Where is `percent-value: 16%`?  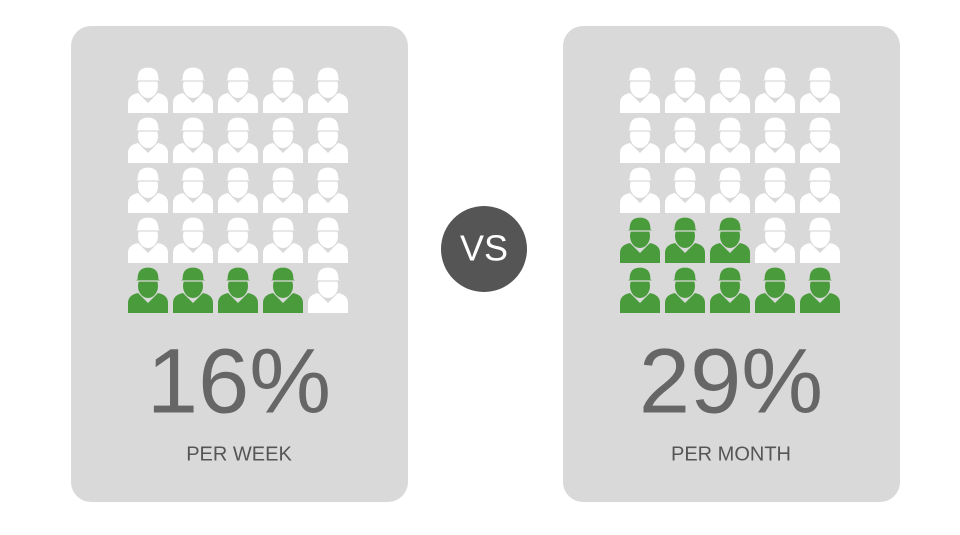
percent-value: 16% is located at coordinates (239, 381).